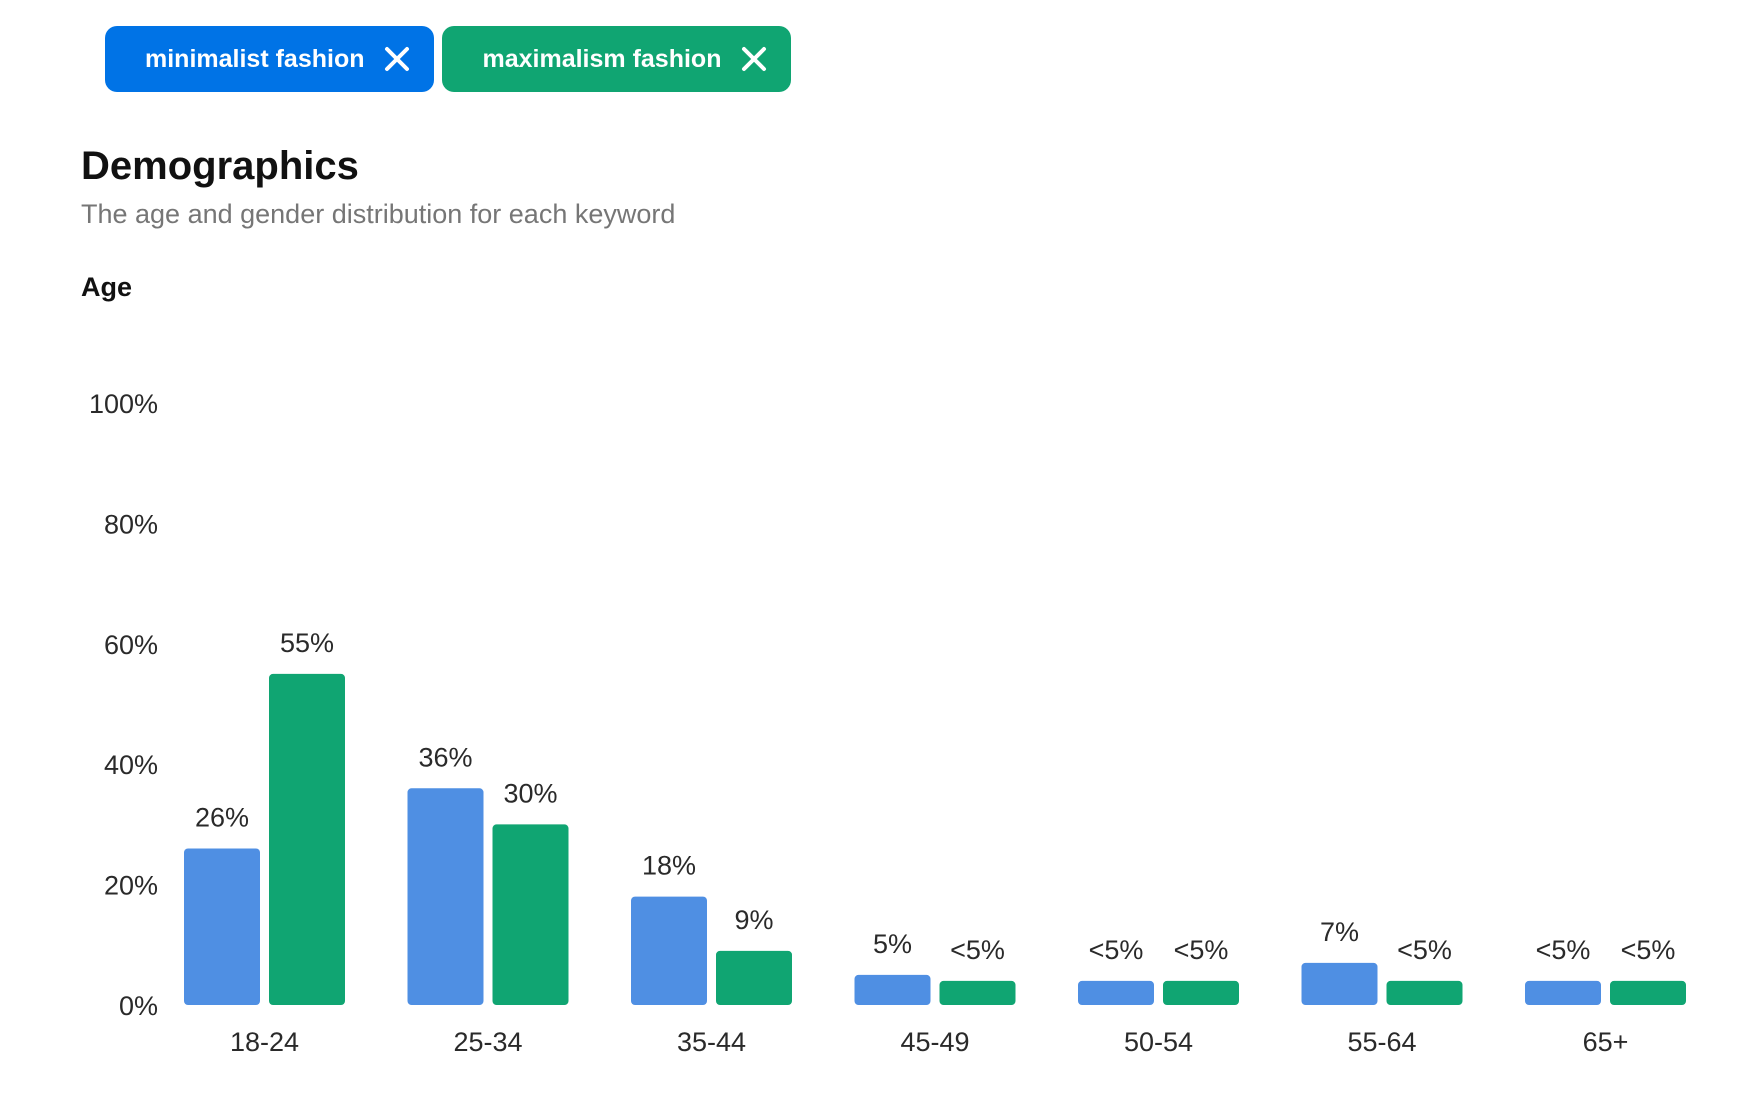  What do you see at coordinates (1563, 992) in the screenshot?
I see `bar-minimalist-65+` at bounding box center [1563, 992].